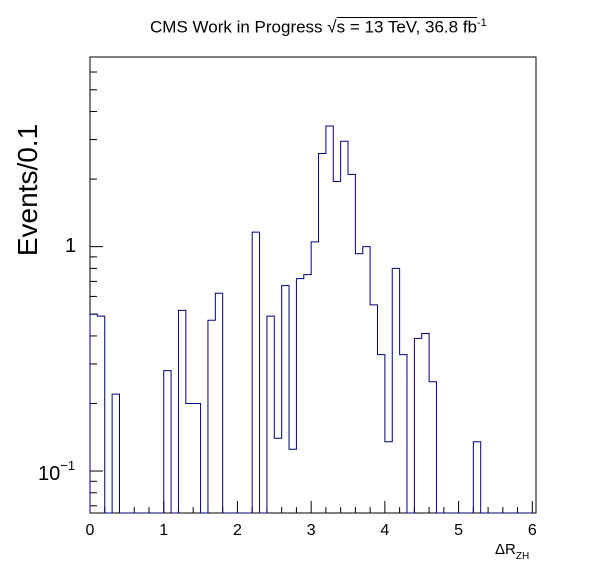 The image size is (596, 572). What do you see at coordinates (90, 530) in the screenshot?
I see `x-tick-label: 0` at bounding box center [90, 530].